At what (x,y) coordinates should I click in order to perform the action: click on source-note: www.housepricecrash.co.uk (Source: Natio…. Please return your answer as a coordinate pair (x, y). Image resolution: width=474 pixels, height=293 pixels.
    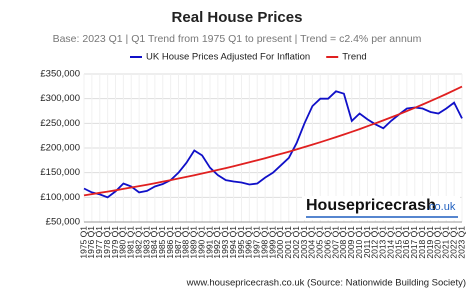
    Looking at the image, I should click on (326, 283).